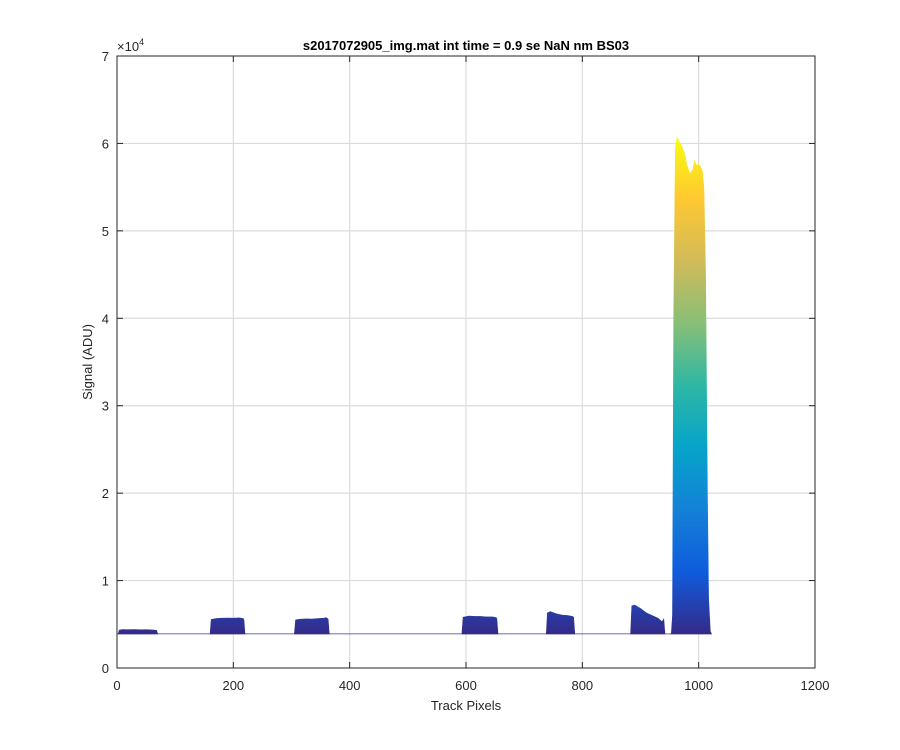  I want to click on y-tick-label: 0, so click(105, 668).